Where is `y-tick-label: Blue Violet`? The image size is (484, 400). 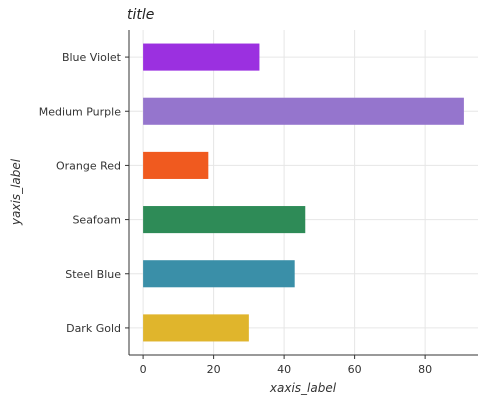 y-tick-label: Blue Violet is located at coordinates (92, 57).